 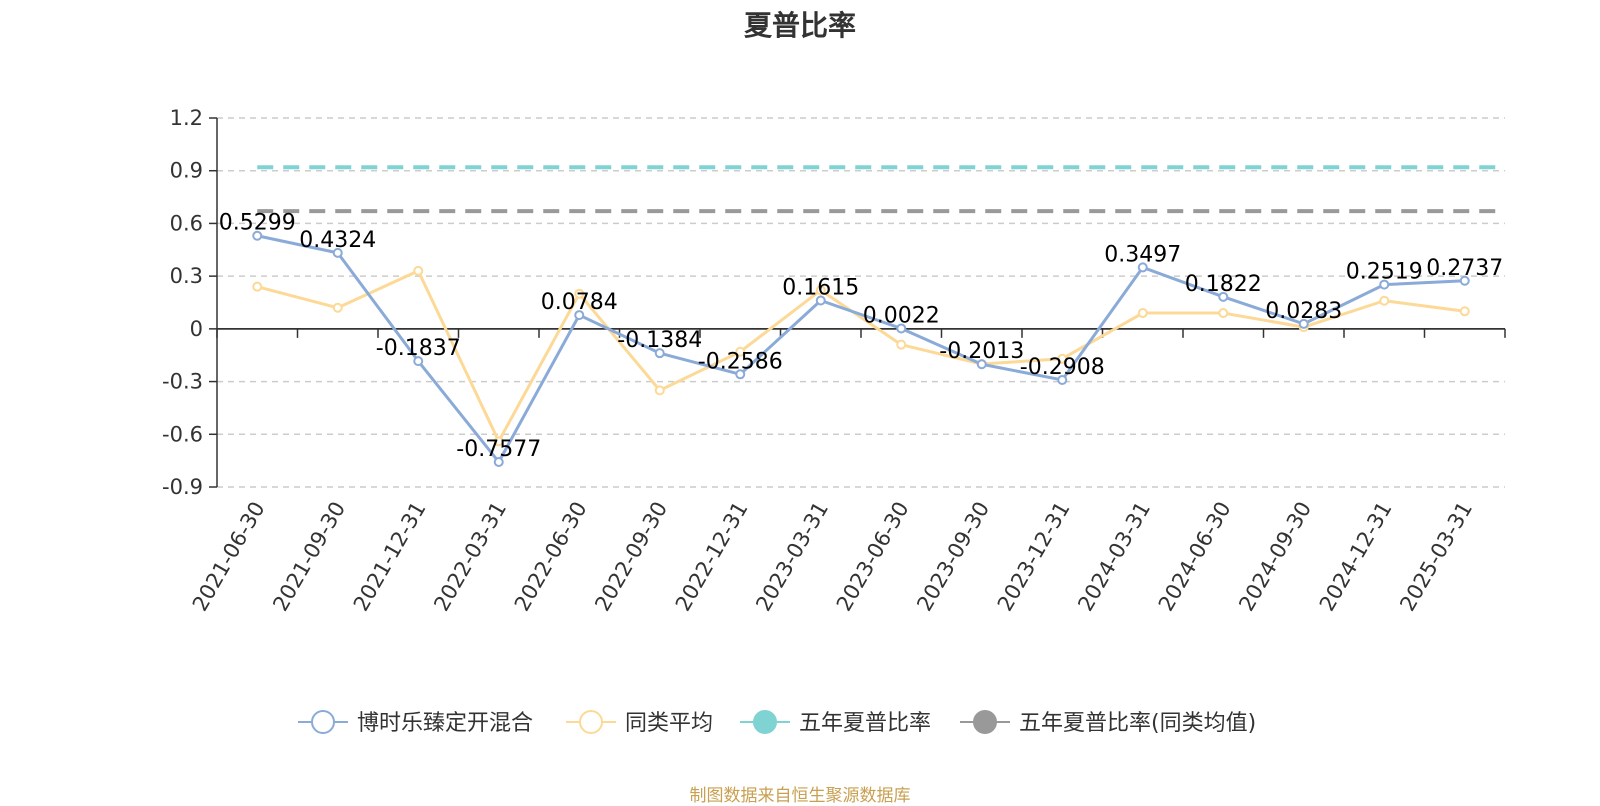 What do you see at coordinates (1303, 311) in the screenshot?
I see `data-label: 0.0283` at bounding box center [1303, 311].